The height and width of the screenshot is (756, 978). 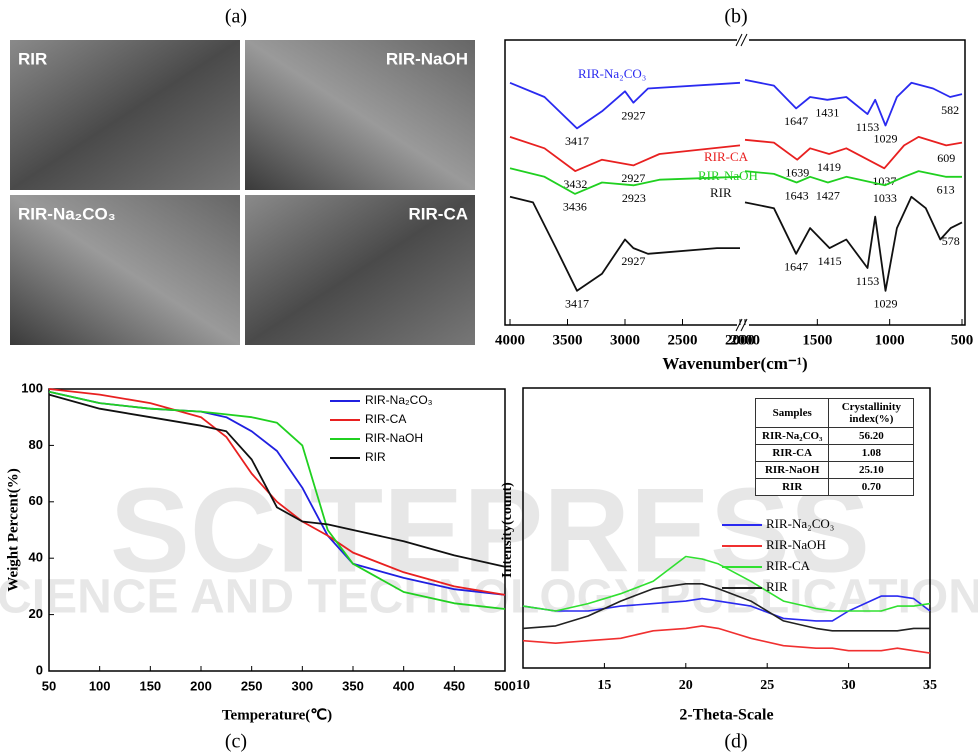 I want to click on x-tick-label: 30, so click(x=849, y=685).